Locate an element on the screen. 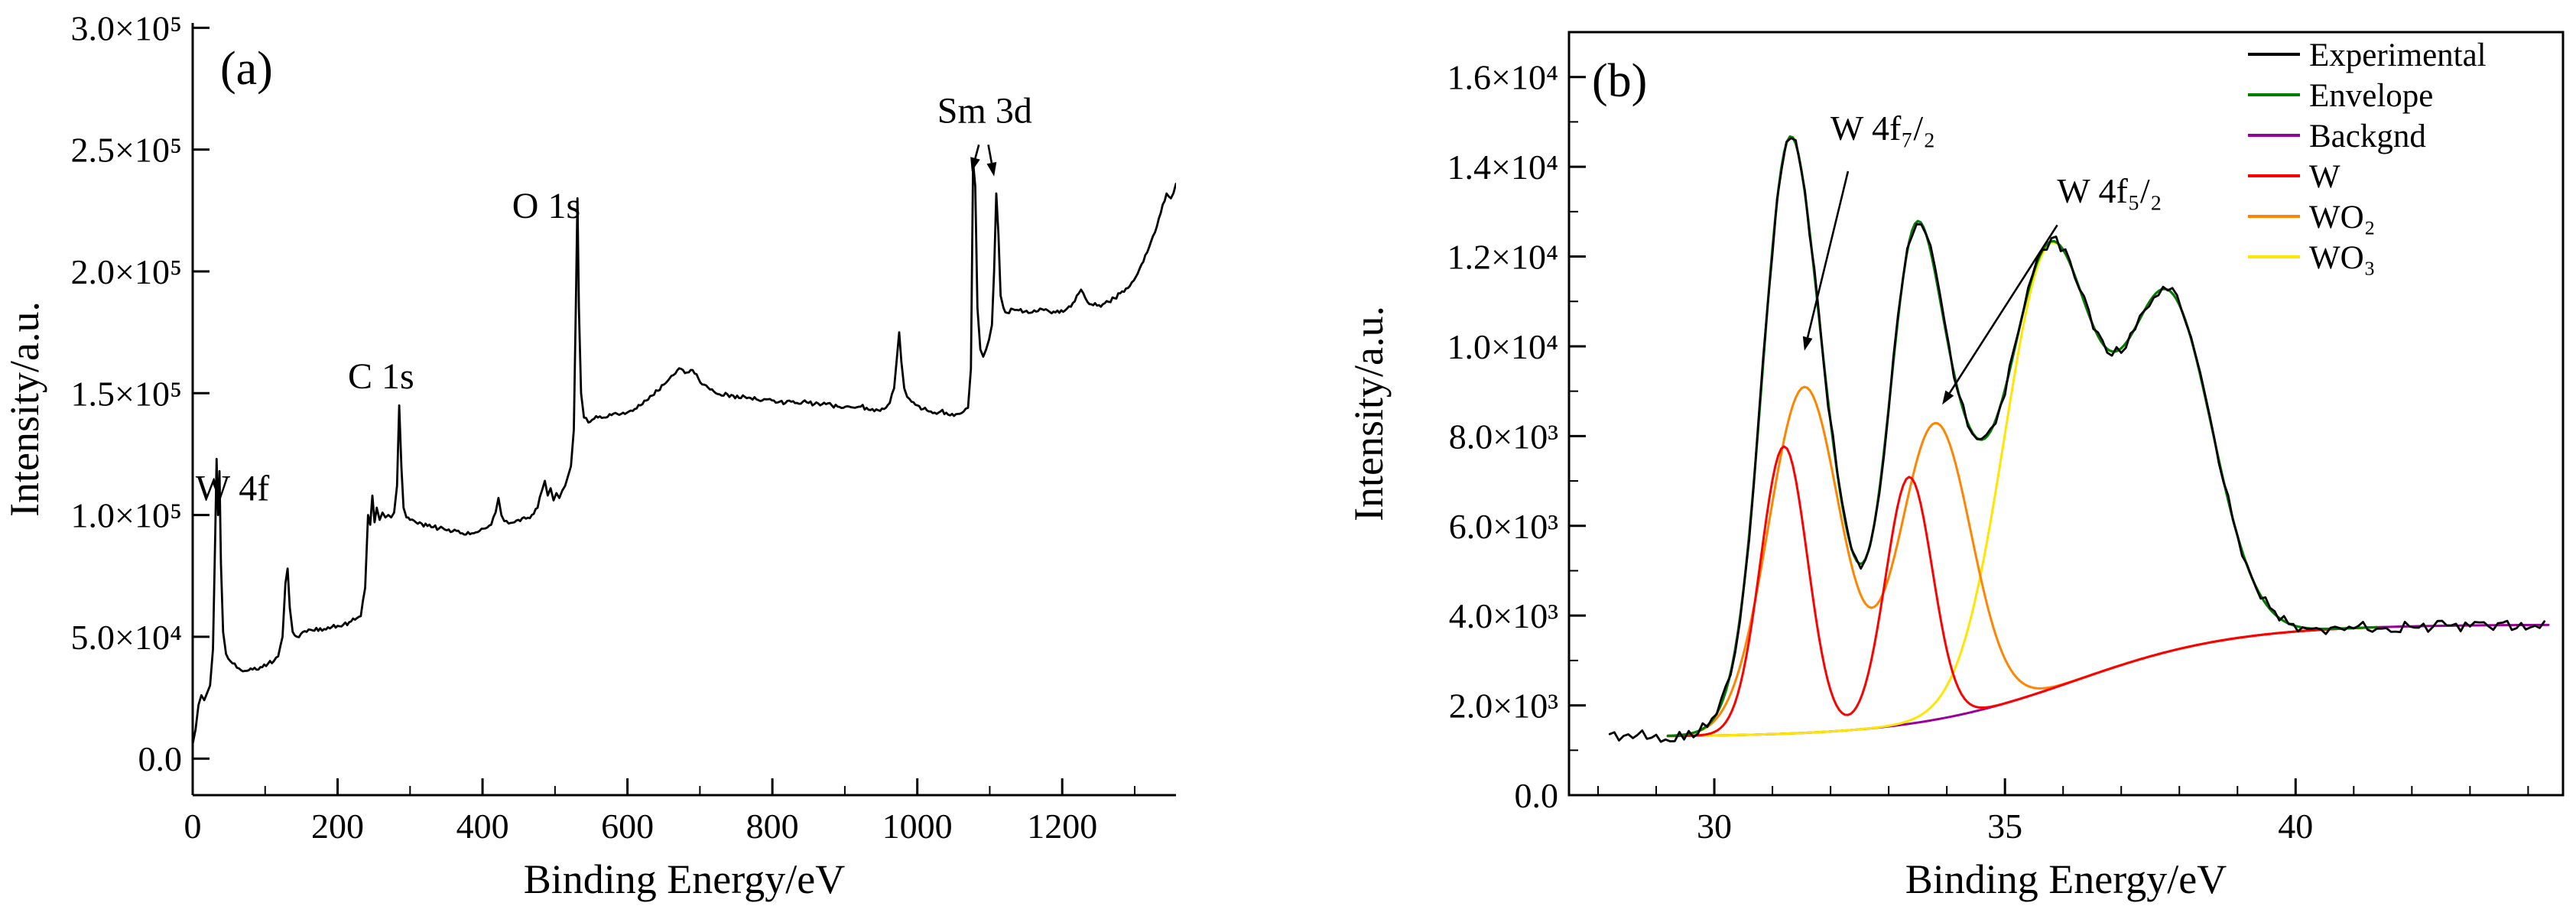  x-tick-label: 30 is located at coordinates (1715, 827).